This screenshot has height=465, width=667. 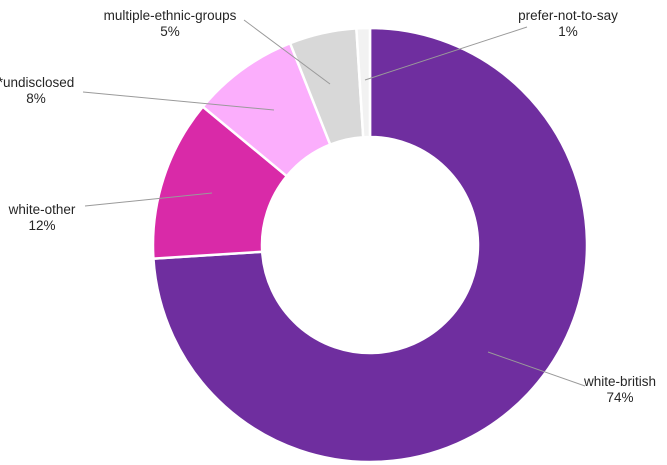 What do you see at coordinates (536, 369) in the screenshot?
I see `leader-line-white-british` at bounding box center [536, 369].